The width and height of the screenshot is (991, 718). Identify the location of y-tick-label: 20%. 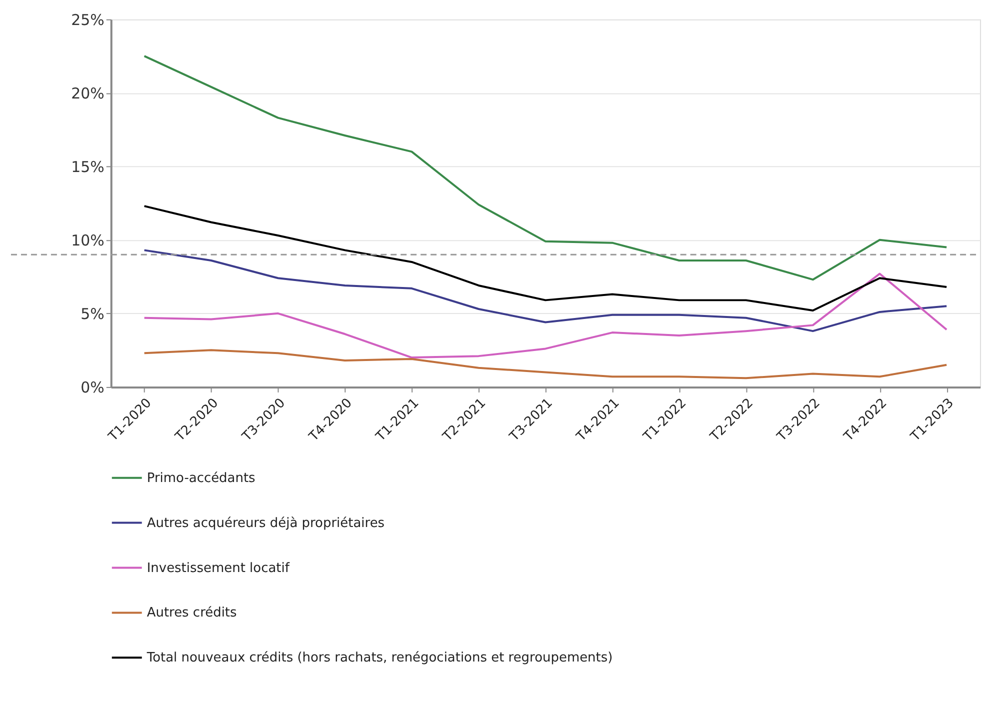
(87, 93).